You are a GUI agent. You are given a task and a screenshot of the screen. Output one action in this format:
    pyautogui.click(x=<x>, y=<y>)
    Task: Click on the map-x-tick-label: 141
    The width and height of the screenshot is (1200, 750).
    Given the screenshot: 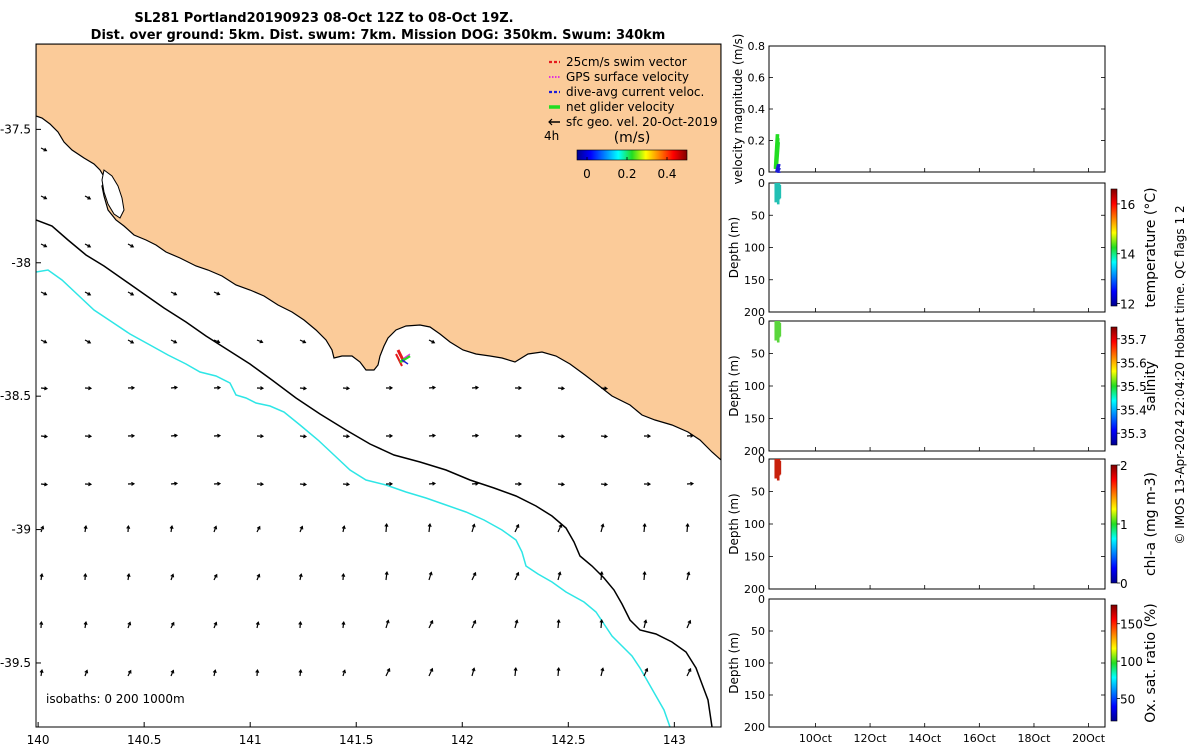 What is the action you would take?
    pyautogui.click(x=250, y=740)
    